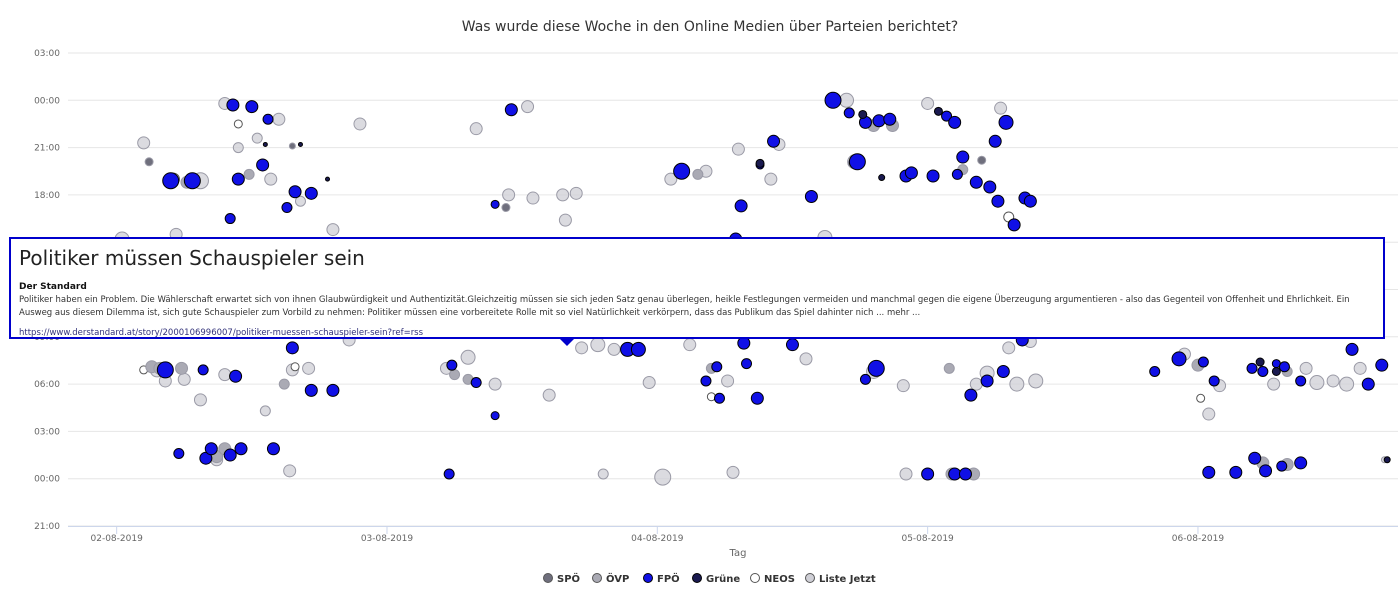  Describe the element at coordinates (840, 579) in the screenshot. I see `legend-item: Liste Jetzt` at that location.